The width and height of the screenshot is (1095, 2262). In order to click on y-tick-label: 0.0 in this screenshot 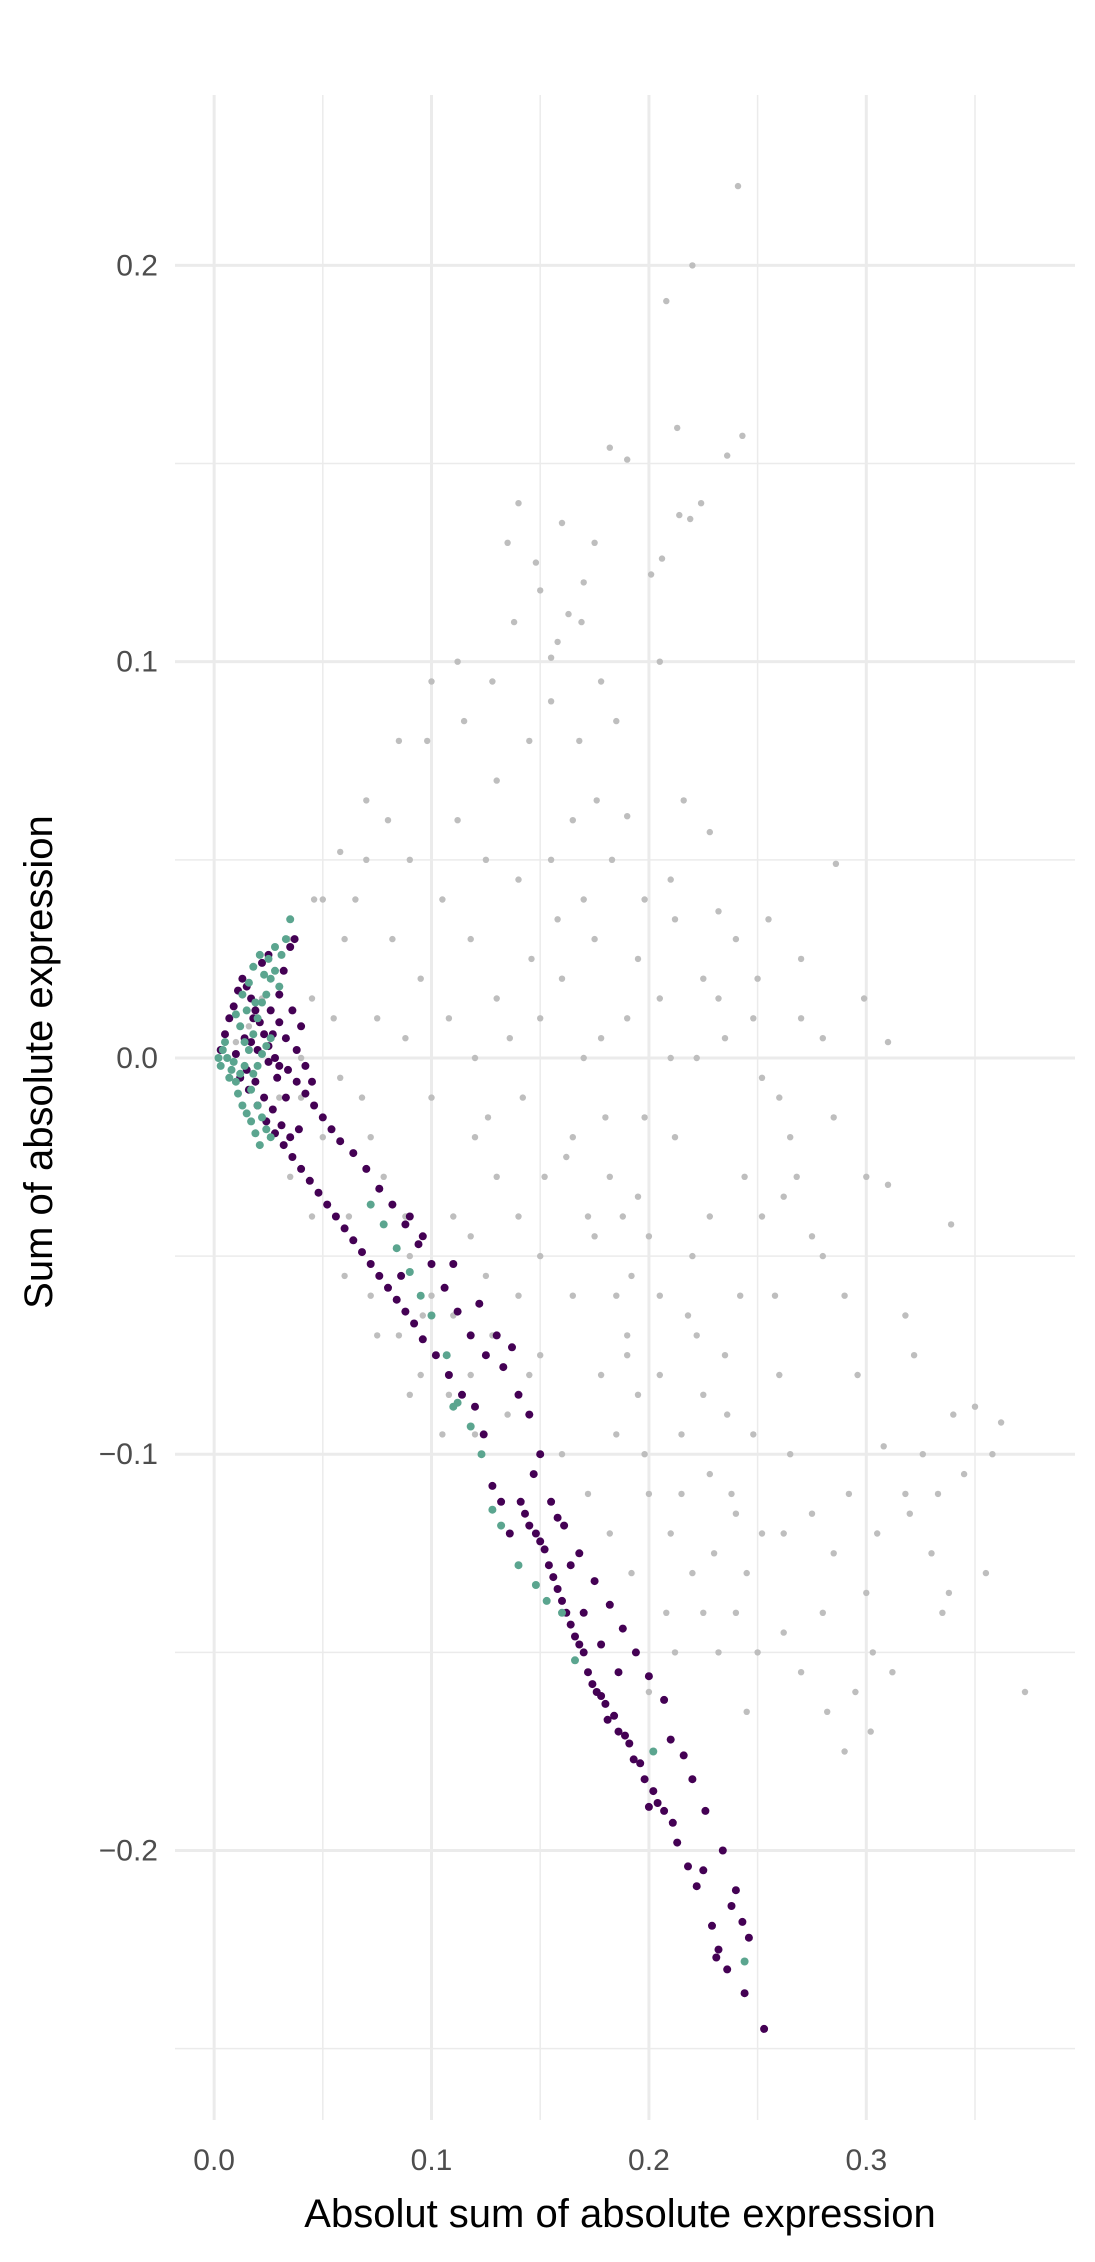, I will do `click(137, 1058)`.